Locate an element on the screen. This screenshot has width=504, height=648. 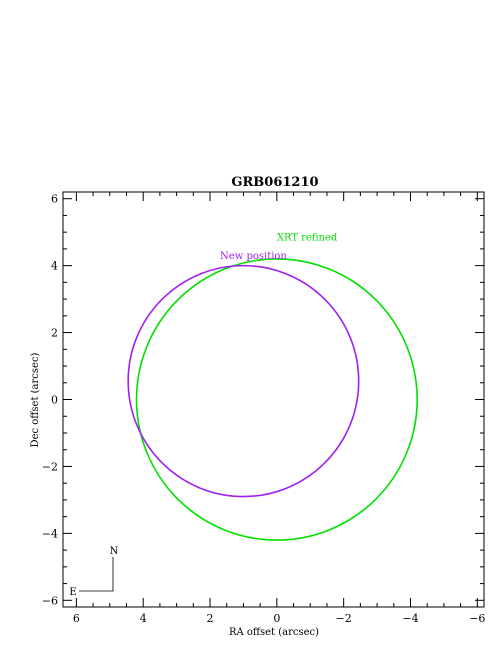
new-position-label: New position is located at coordinates (253, 256).